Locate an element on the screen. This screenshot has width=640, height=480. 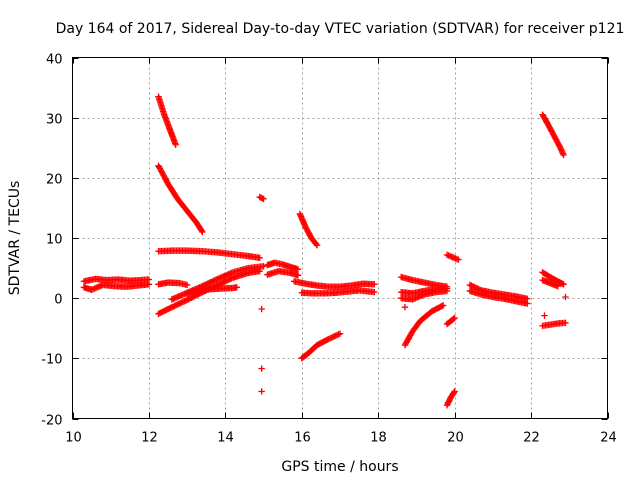
y-tick-label: 20 is located at coordinates (54, 180).